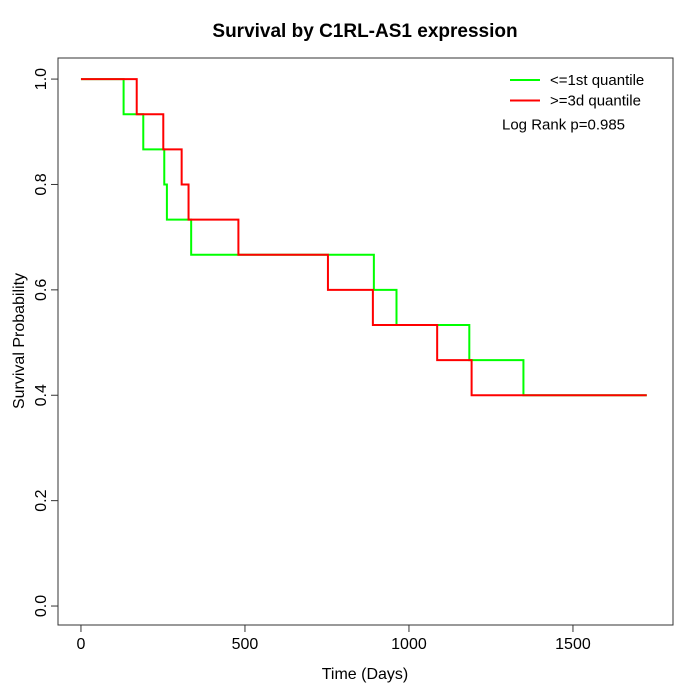  What do you see at coordinates (364, 31) in the screenshot?
I see `chart-title: Survival by C1RL-AS1 expression` at bounding box center [364, 31].